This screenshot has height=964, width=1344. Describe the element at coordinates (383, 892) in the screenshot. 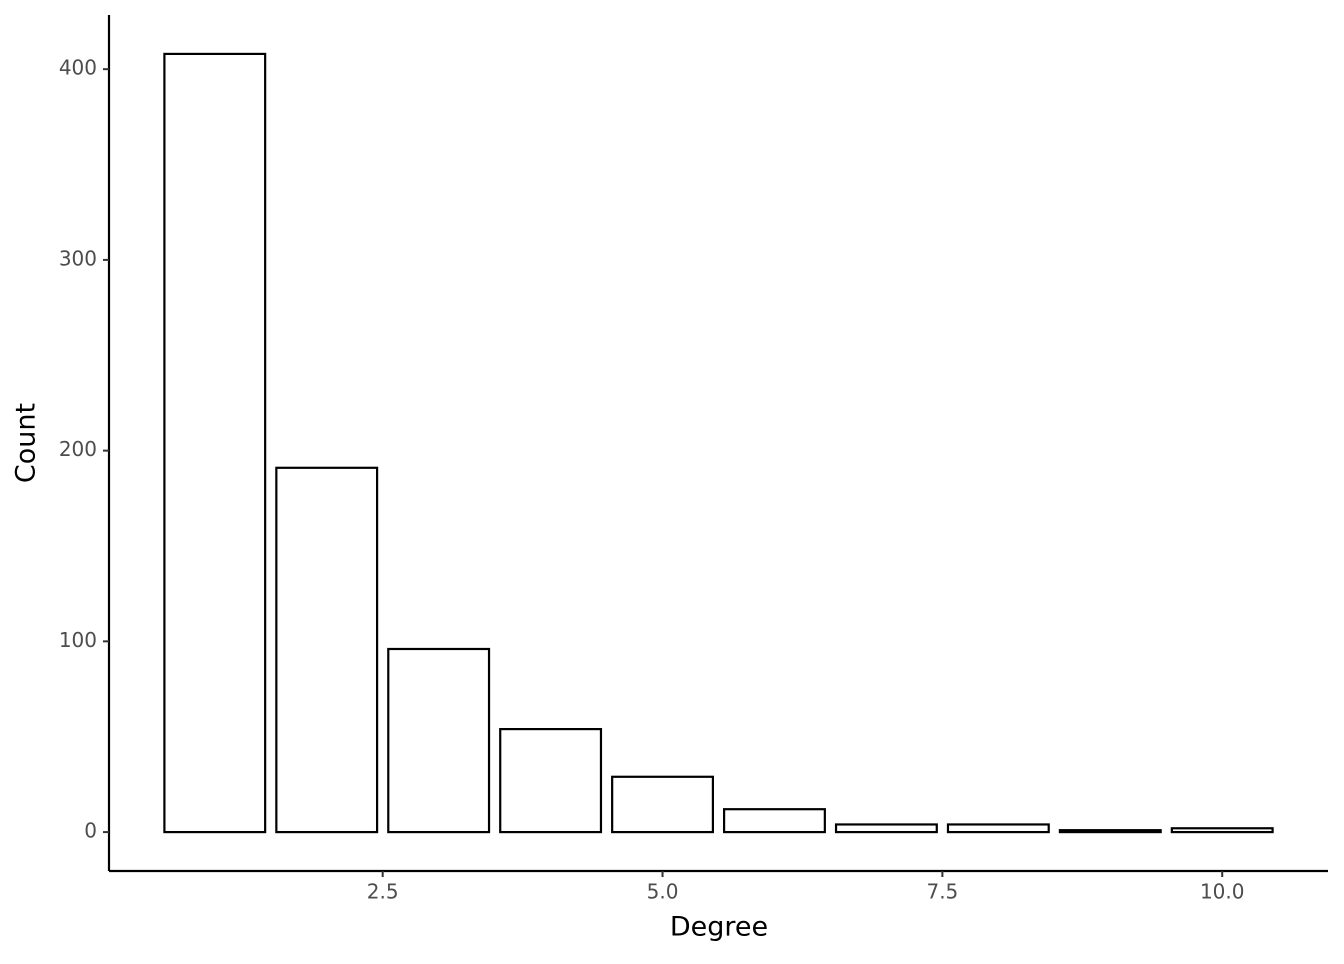

I see `x-tick-label: 2.5` at that location.